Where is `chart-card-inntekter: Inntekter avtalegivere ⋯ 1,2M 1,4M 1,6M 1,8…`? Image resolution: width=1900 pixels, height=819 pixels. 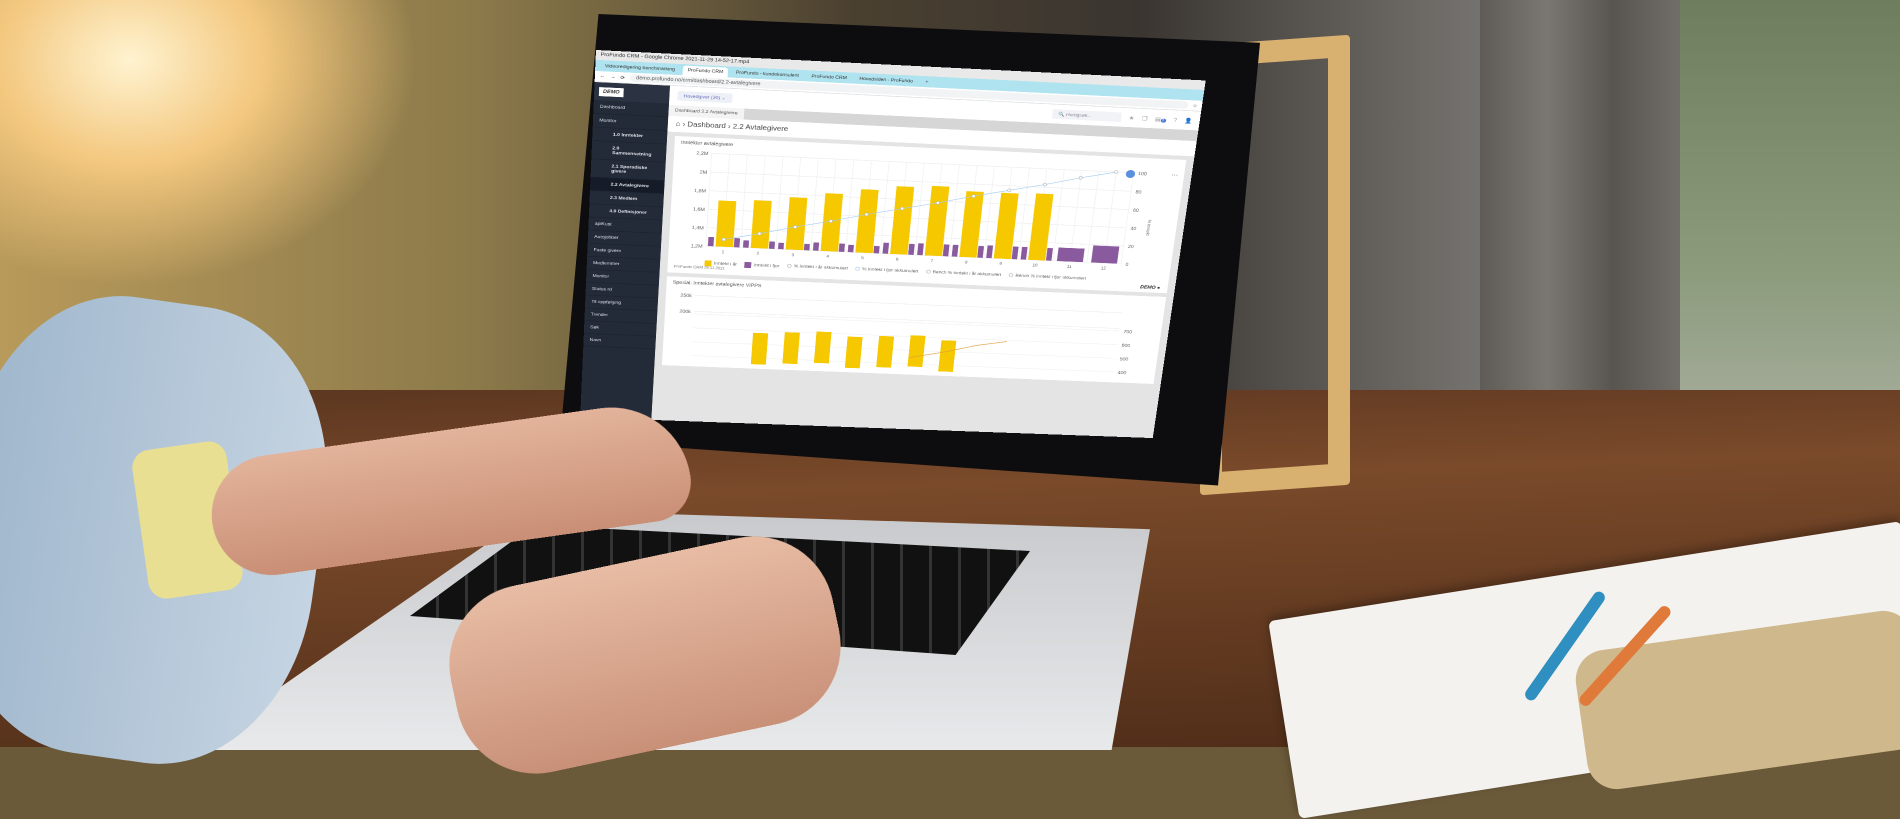
chart-card-inntekter: Inntekter avtalegivere ⋯ 1,2M 1,4M 1,6M 1,8… is located at coordinates (927, 215).